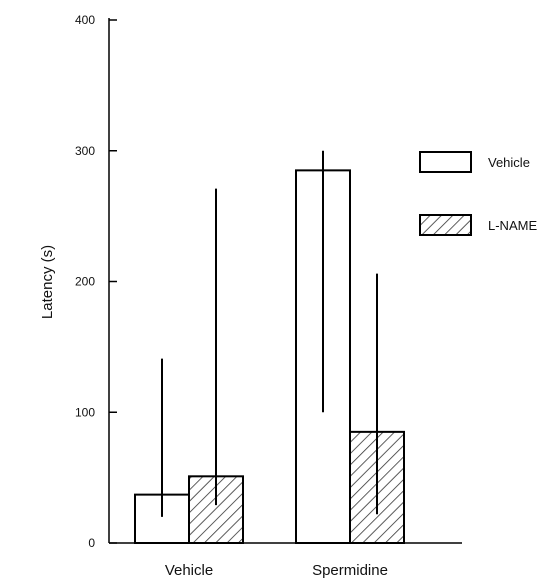 Image resolution: width=555 pixels, height=581 pixels. What do you see at coordinates (85, 412) in the screenshot?
I see `y-tick-label-100: 100` at bounding box center [85, 412].